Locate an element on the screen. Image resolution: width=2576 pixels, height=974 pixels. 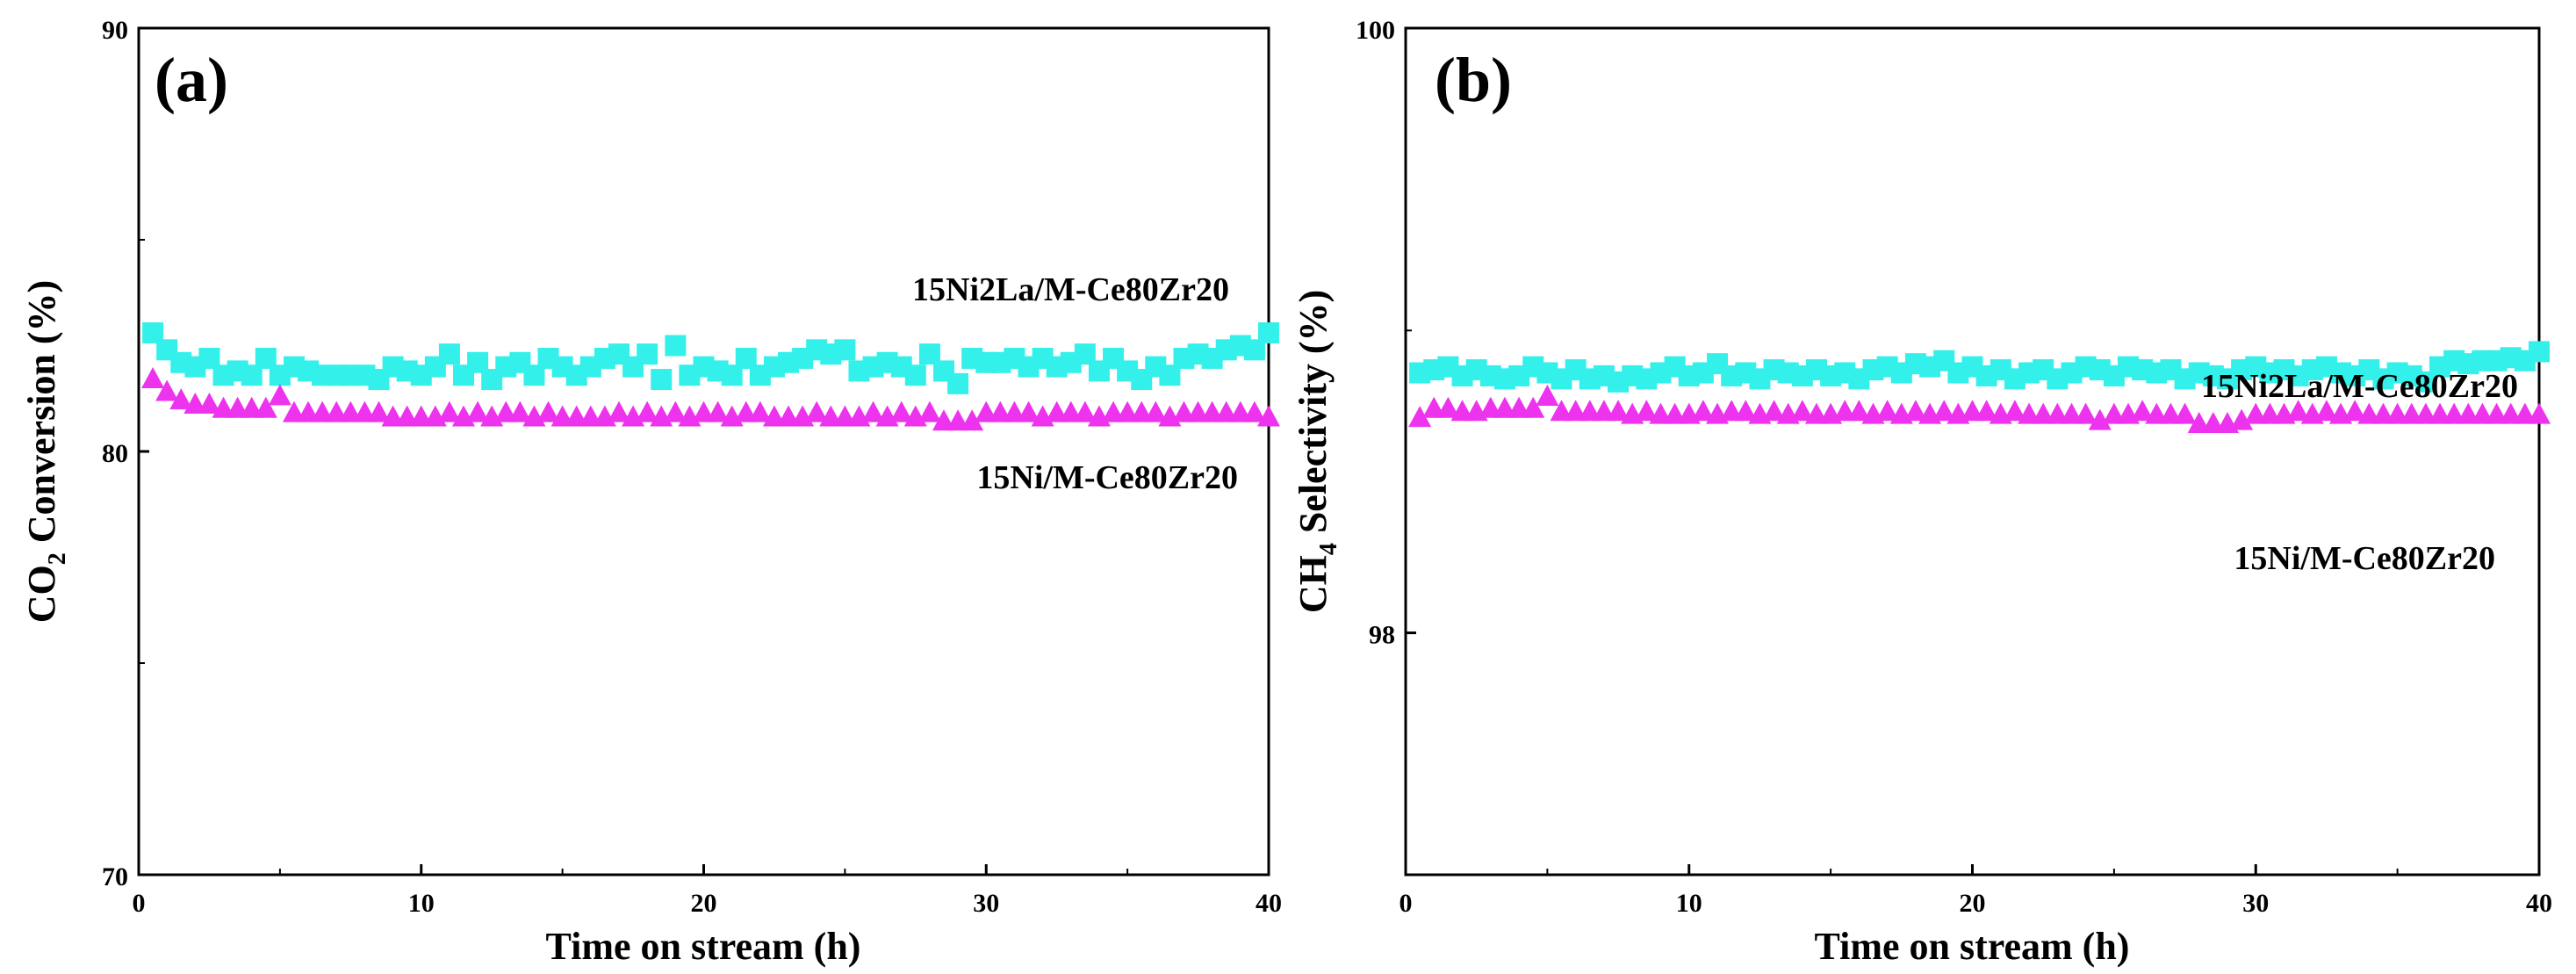
y-tick-label-a-0: 70 is located at coordinates (115, 876).